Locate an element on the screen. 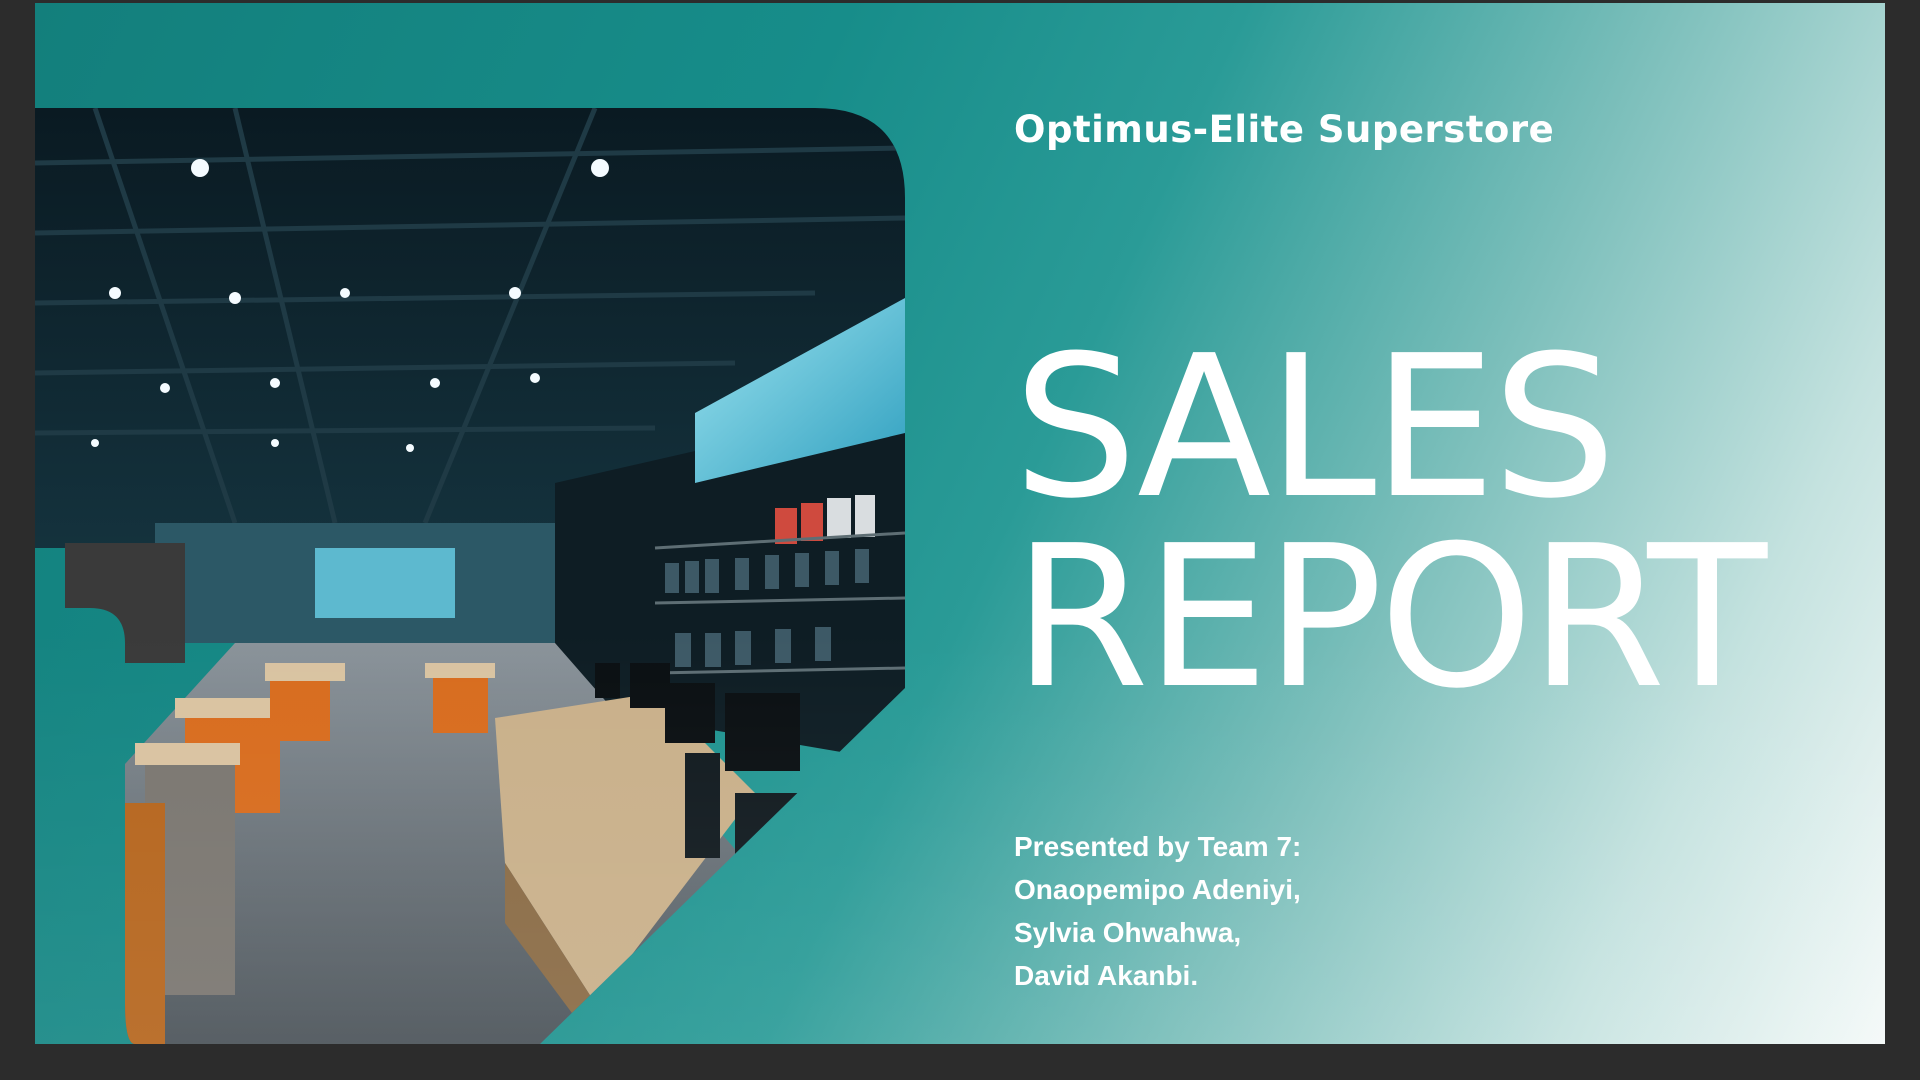 The width and height of the screenshot is (1920, 1080). title-line-report: REPORT is located at coordinates (1390, 618).